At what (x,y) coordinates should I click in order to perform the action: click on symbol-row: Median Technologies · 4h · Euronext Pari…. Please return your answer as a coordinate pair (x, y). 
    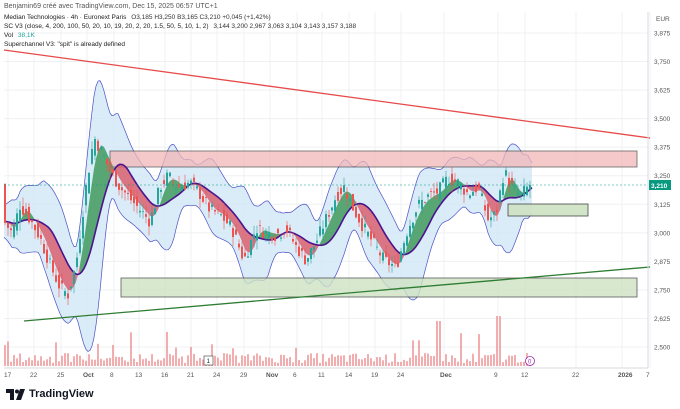
    Looking at the image, I should click on (180, 17).